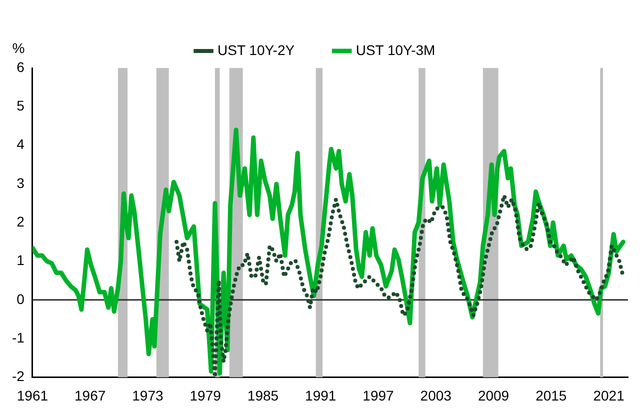 Image resolution: width=640 pixels, height=408 pixels. What do you see at coordinates (20, 106) in the screenshot?
I see `y-tick-label: 5` at bounding box center [20, 106].